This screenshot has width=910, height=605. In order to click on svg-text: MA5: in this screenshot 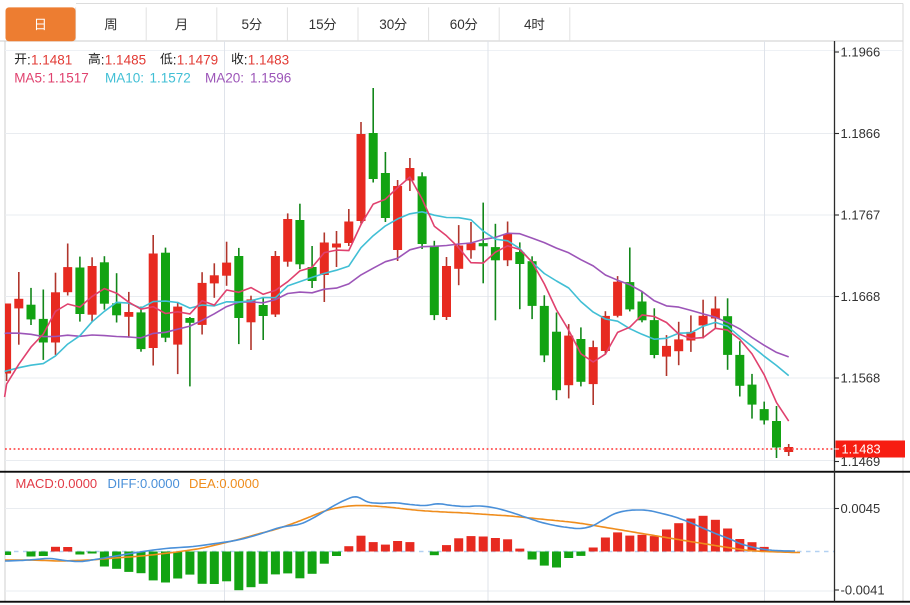, I will do `click(30, 78)`.